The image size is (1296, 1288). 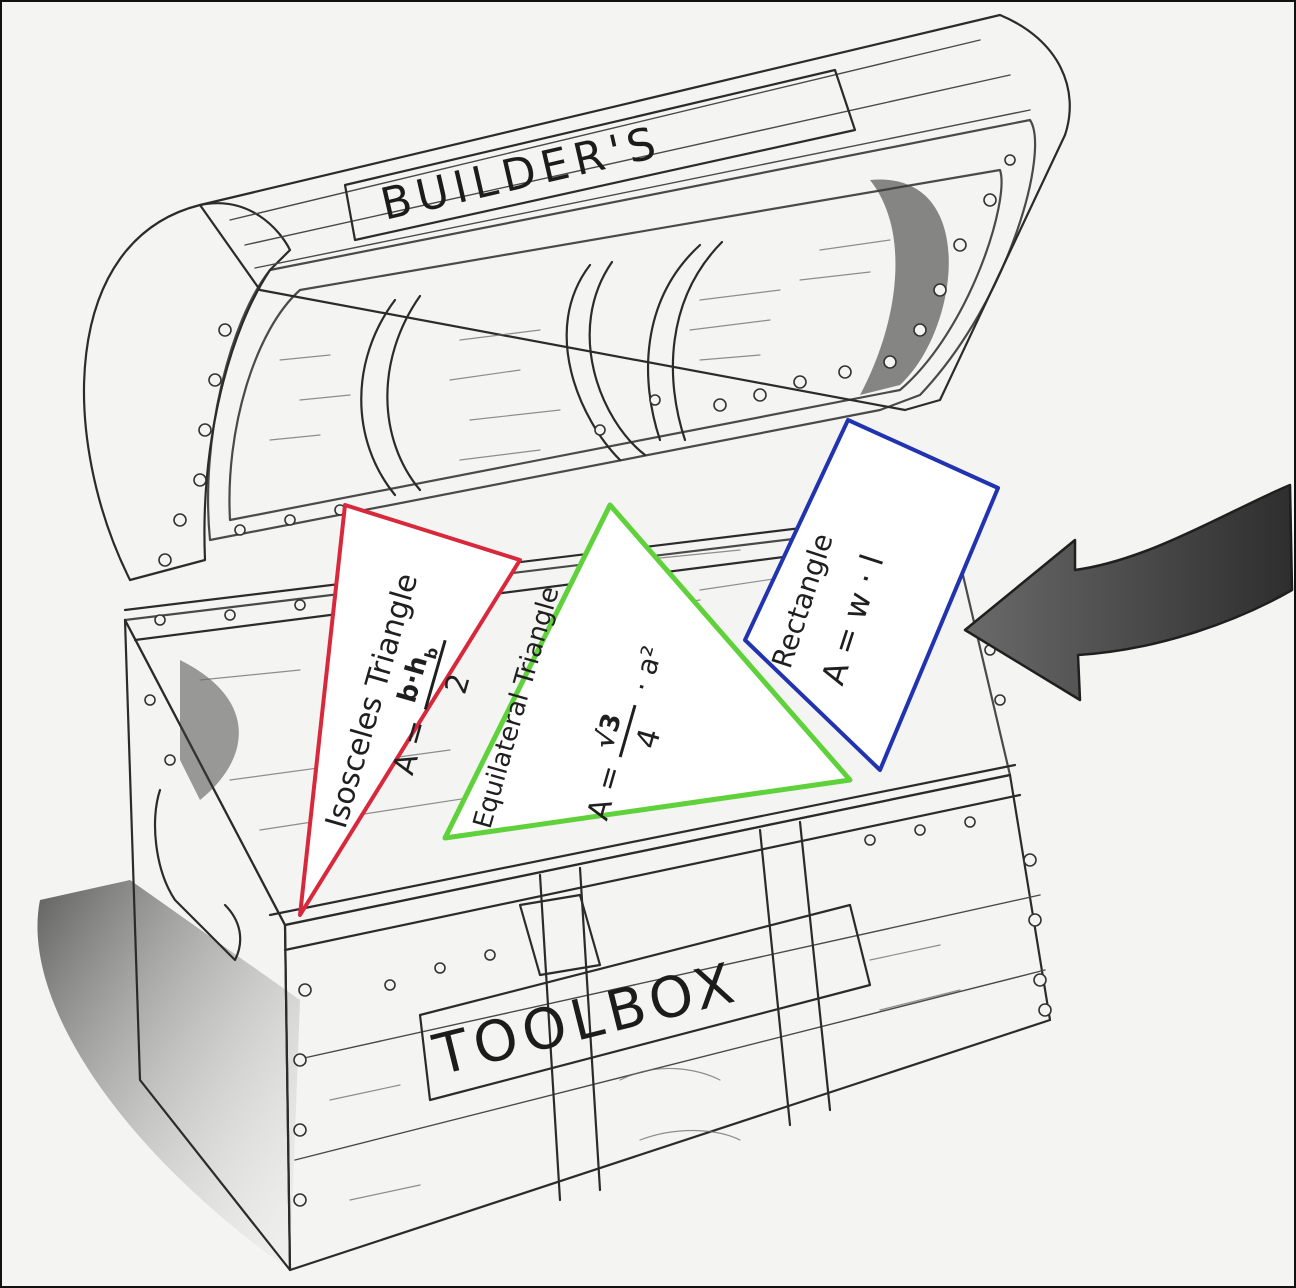 I want to click on rectangle-card: Rectangle A = w · l, so click(x=871, y=595).